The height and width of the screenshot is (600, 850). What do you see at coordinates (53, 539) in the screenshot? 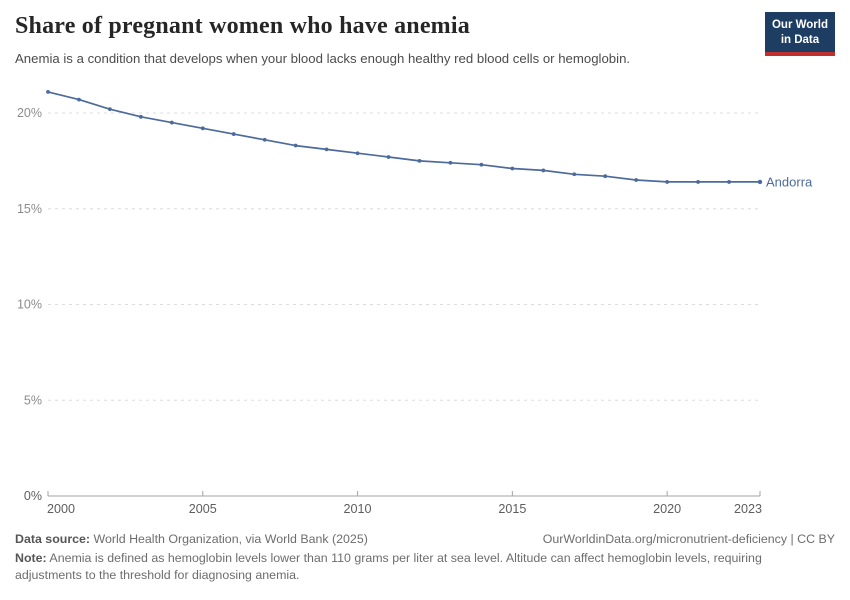
I see `data-source-label: Data source:` at bounding box center [53, 539].